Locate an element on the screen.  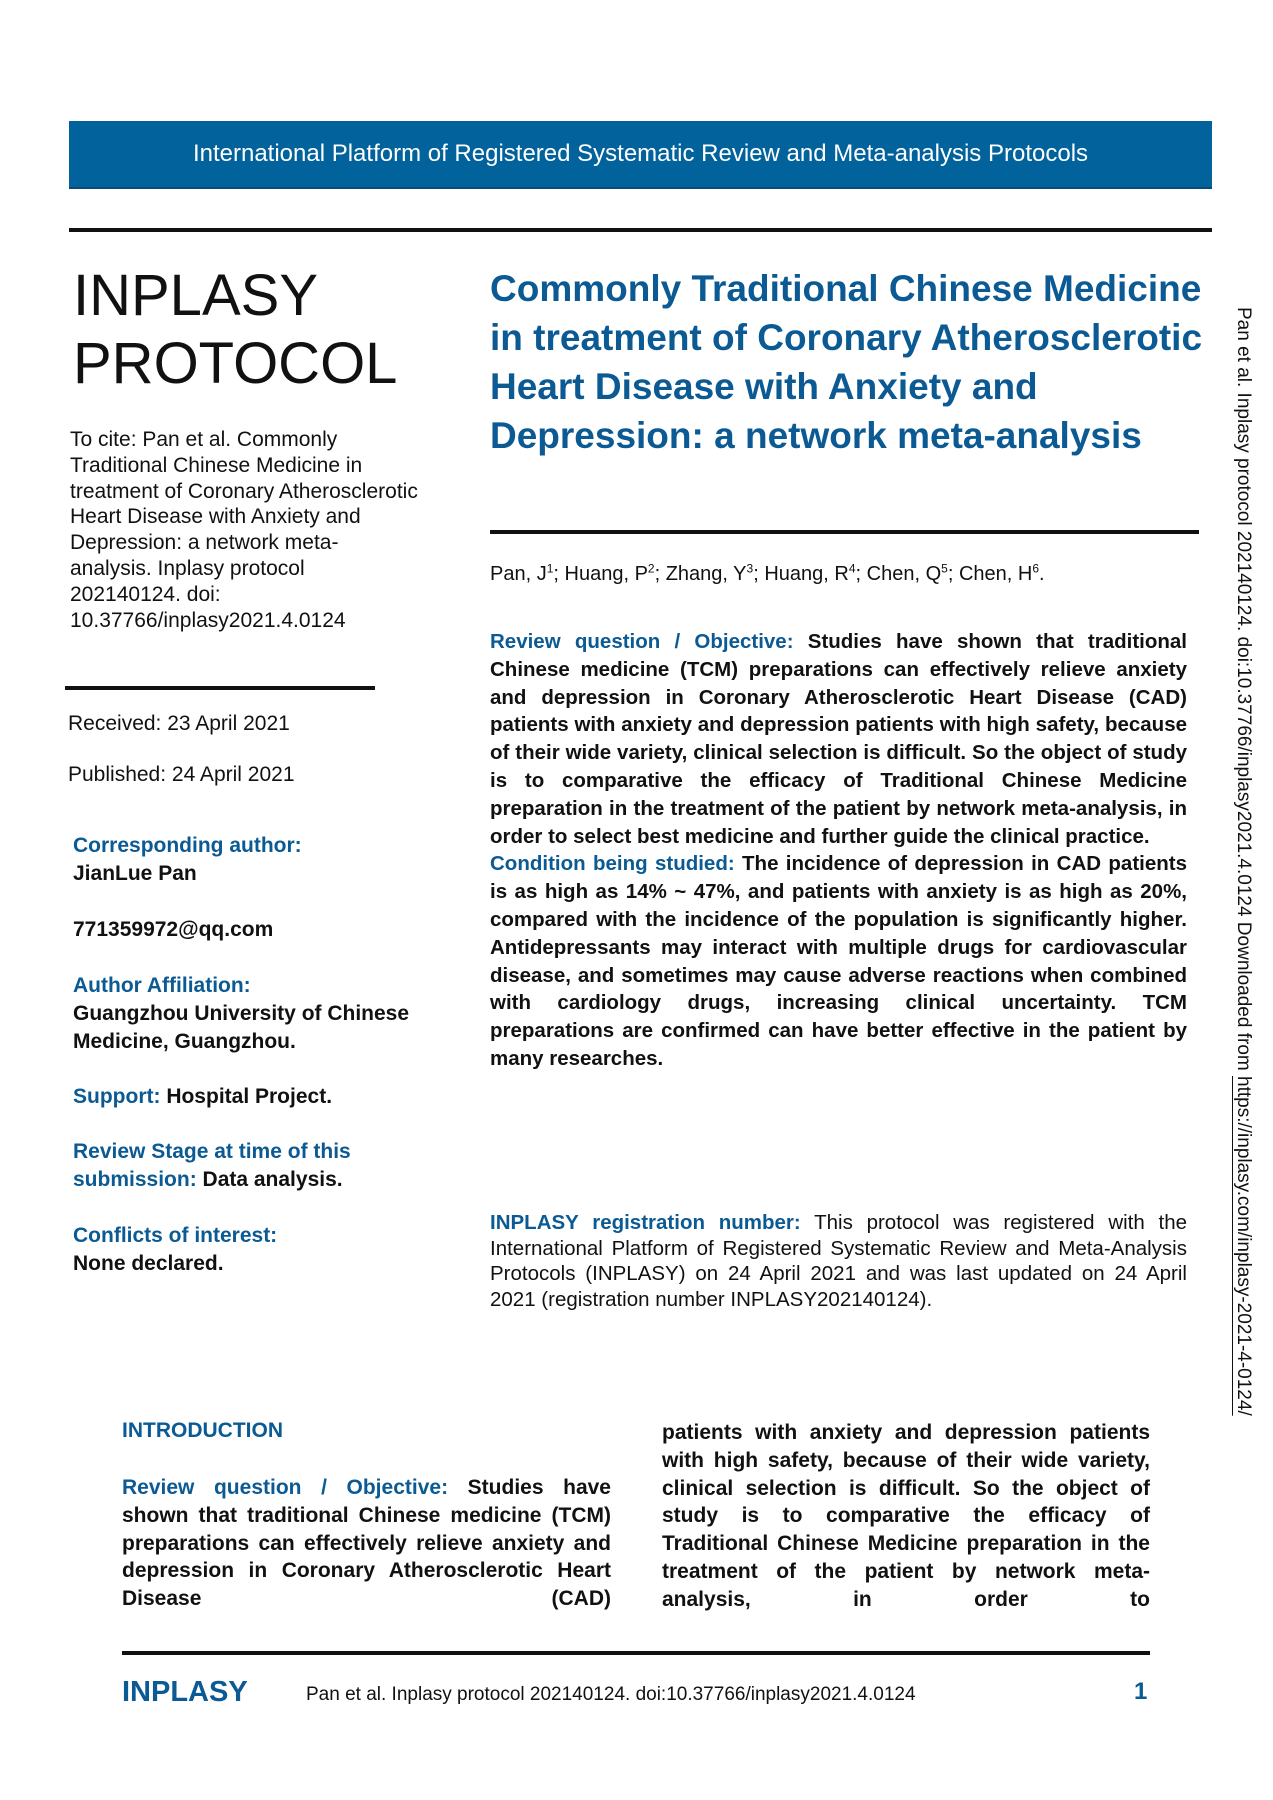
intro-heading: INTRODUCTION is located at coordinates (202, 1430).